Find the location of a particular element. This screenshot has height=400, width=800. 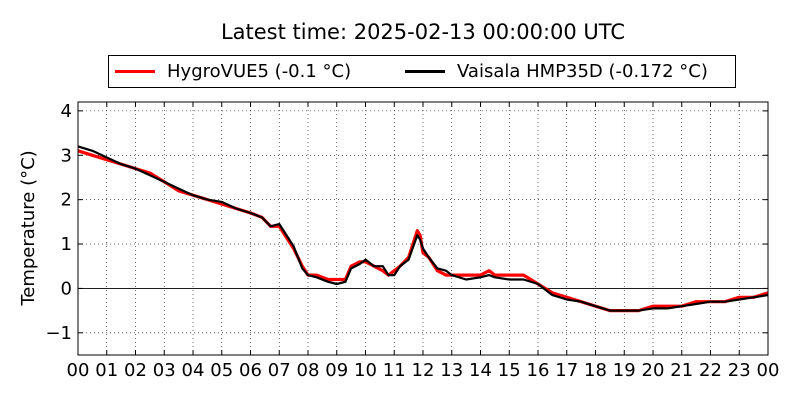

legend-entry-vaisala: Vaisala HMP35D (-0.172 °C) is located at coordinates (556, 71).